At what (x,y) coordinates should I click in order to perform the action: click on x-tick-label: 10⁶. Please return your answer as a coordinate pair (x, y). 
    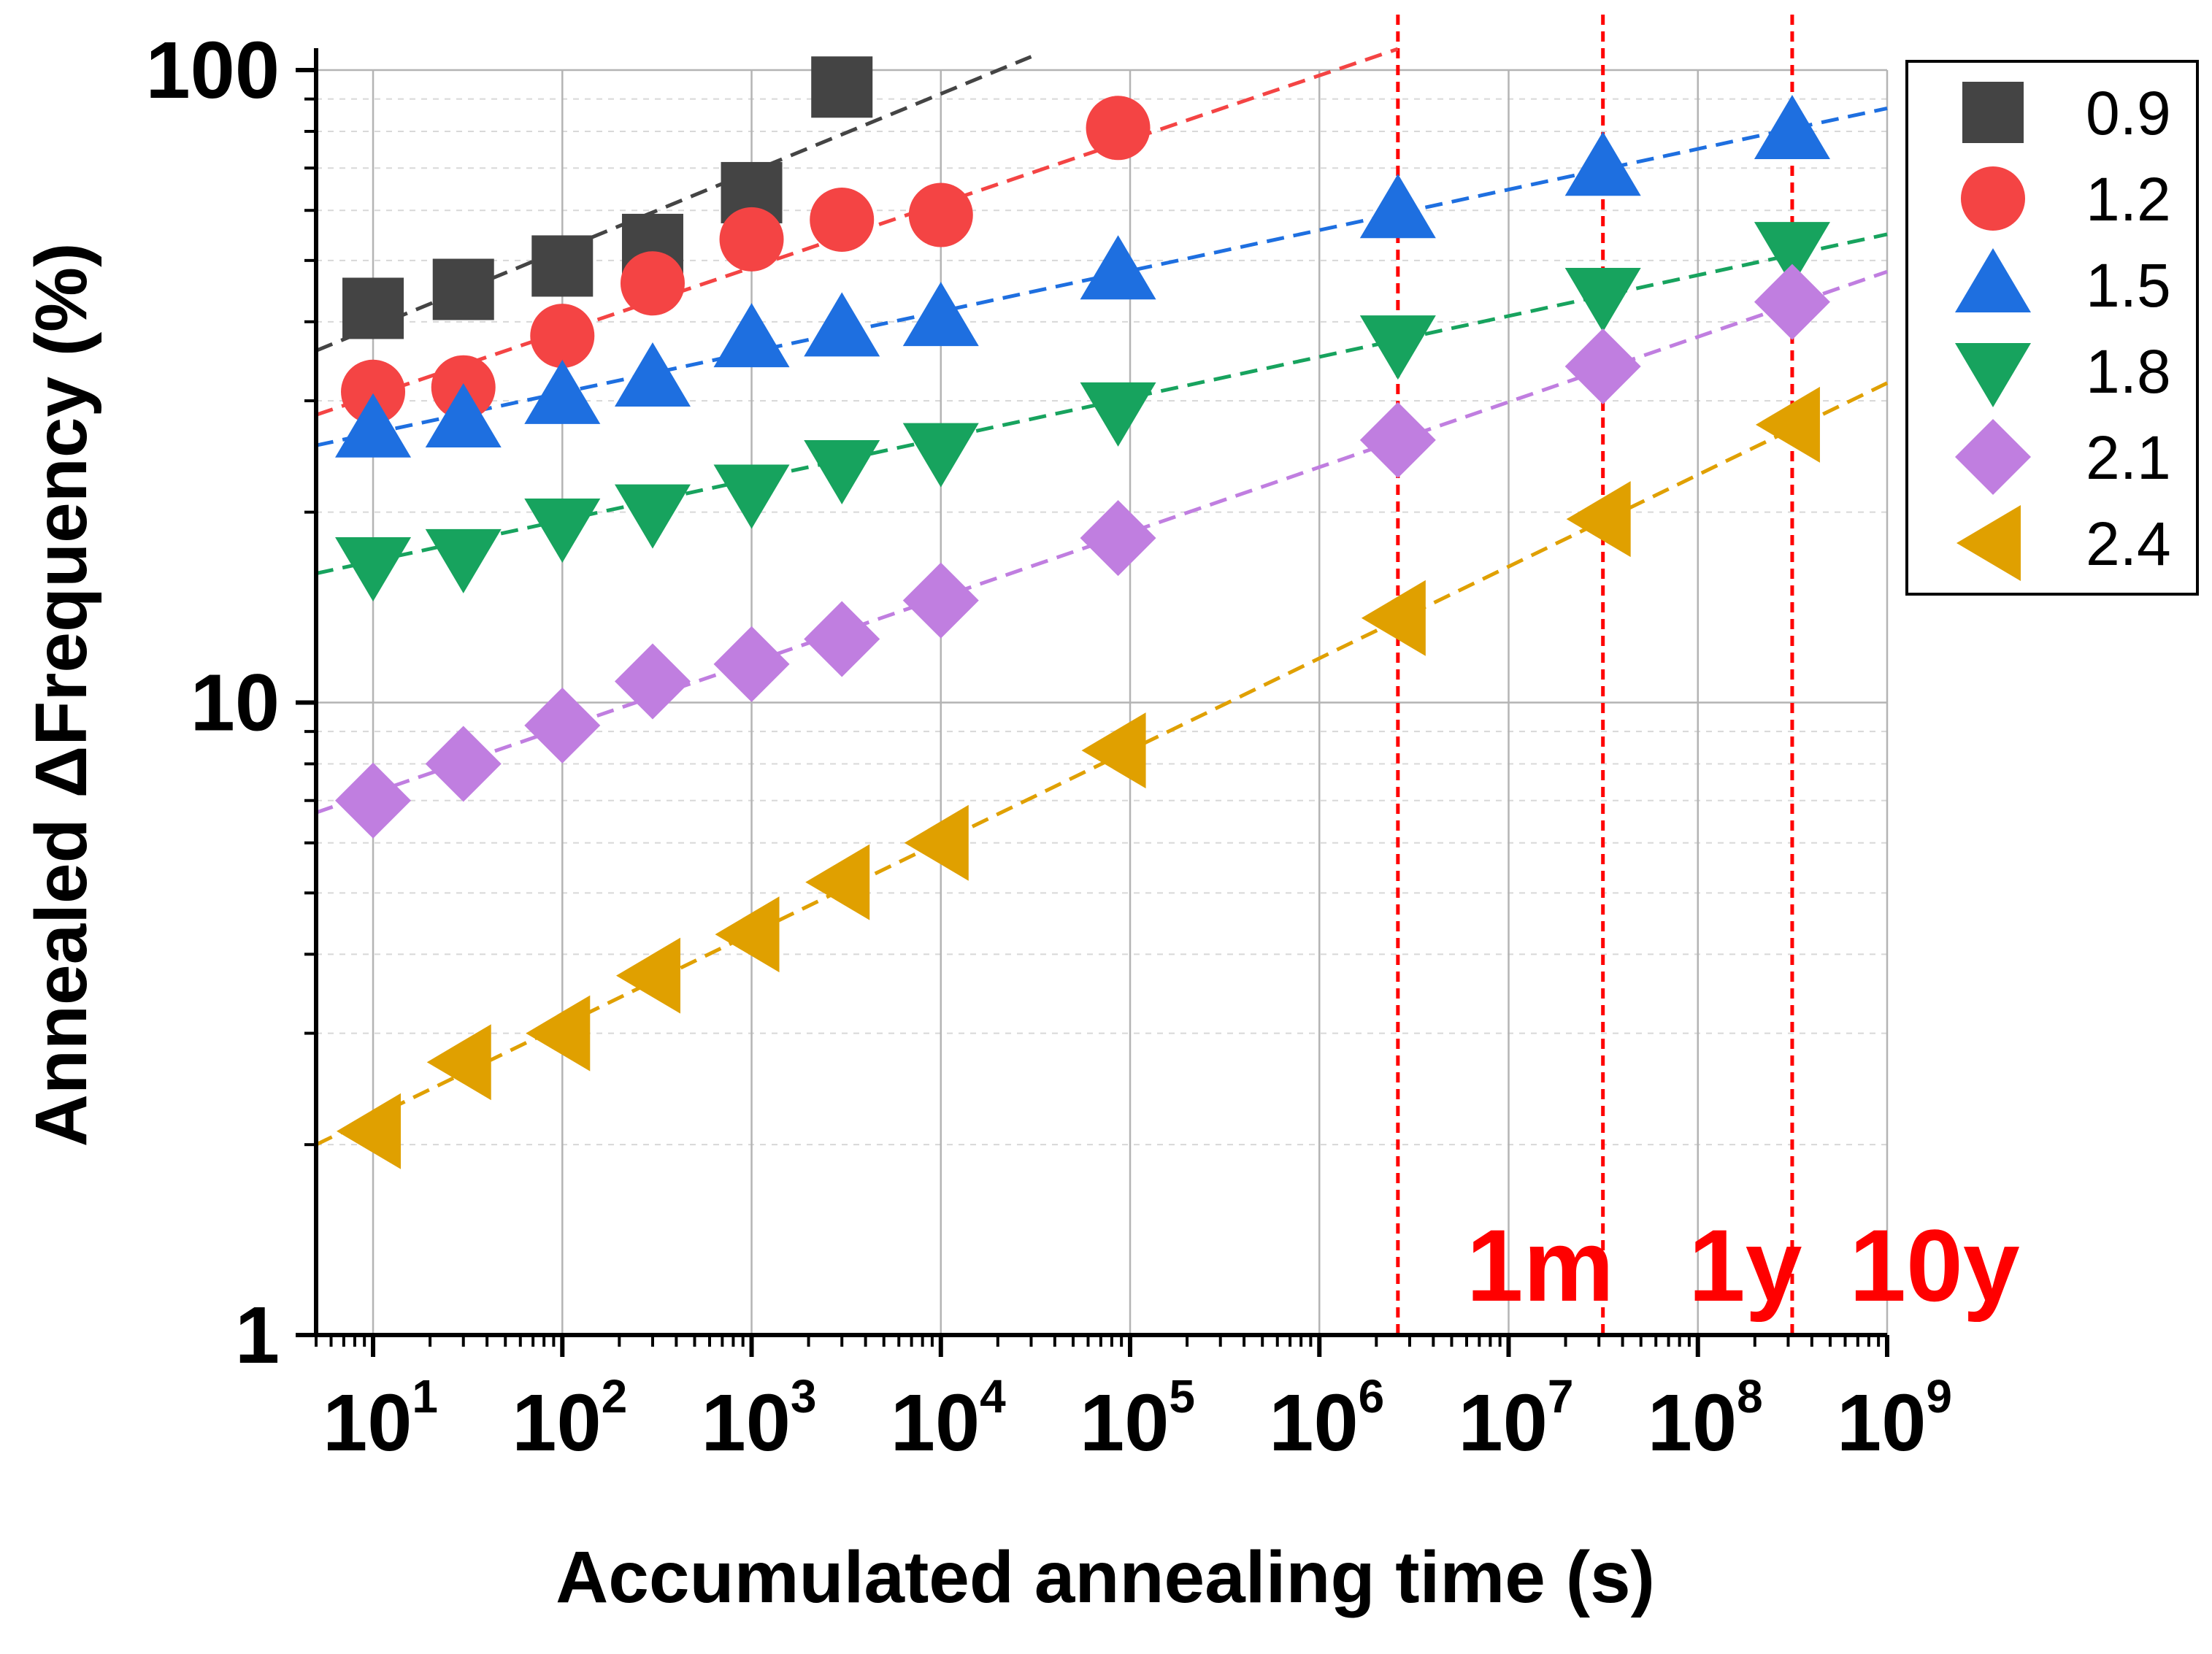
    Looking at the image, I should click on (1326, 1419).